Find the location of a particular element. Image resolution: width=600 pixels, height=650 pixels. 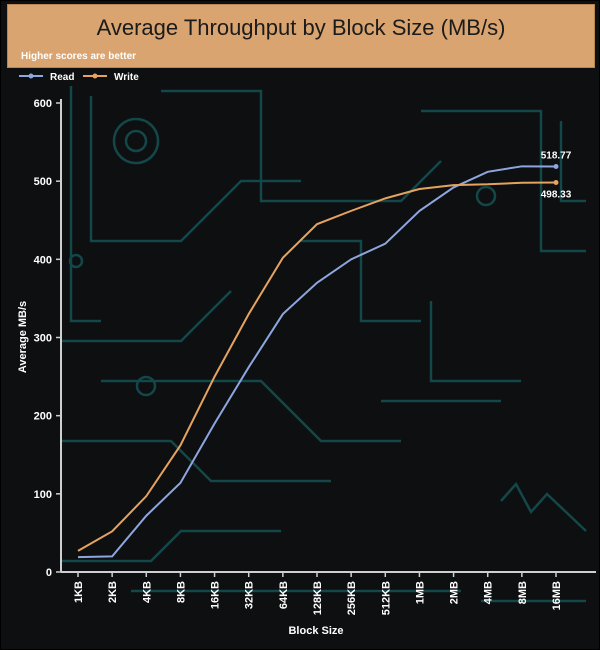

x-tick-label: 64KB is located at coordinates (284, 595).